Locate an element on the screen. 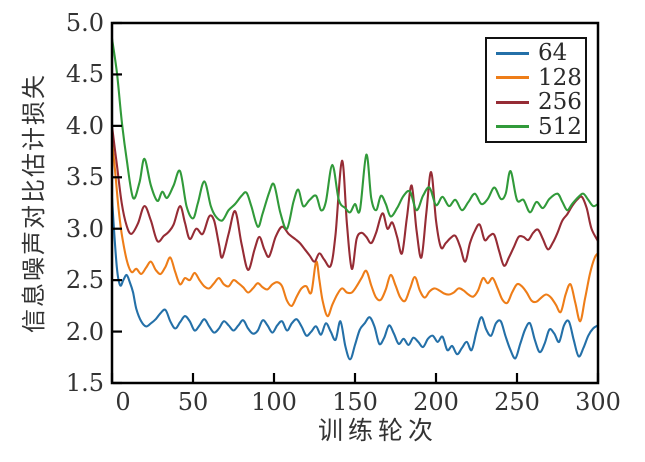  legend-label: 256 is located at coordinates (560, 102).